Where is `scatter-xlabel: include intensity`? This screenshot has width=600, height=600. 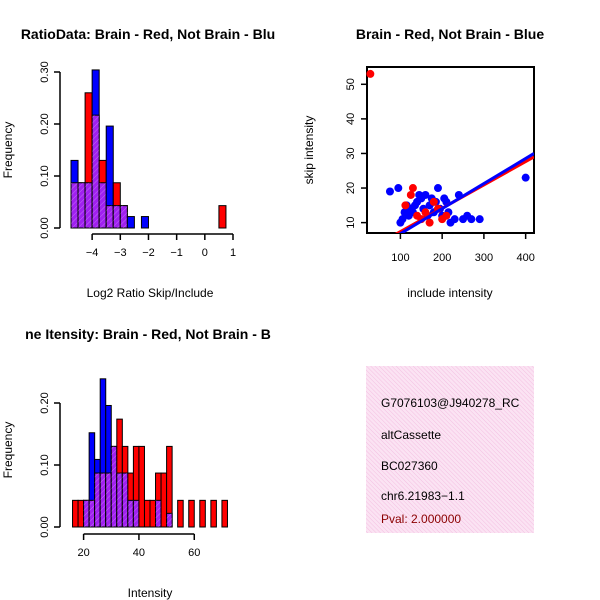 scatter-xlabel: include intensity is located at coordinates (449, 293).